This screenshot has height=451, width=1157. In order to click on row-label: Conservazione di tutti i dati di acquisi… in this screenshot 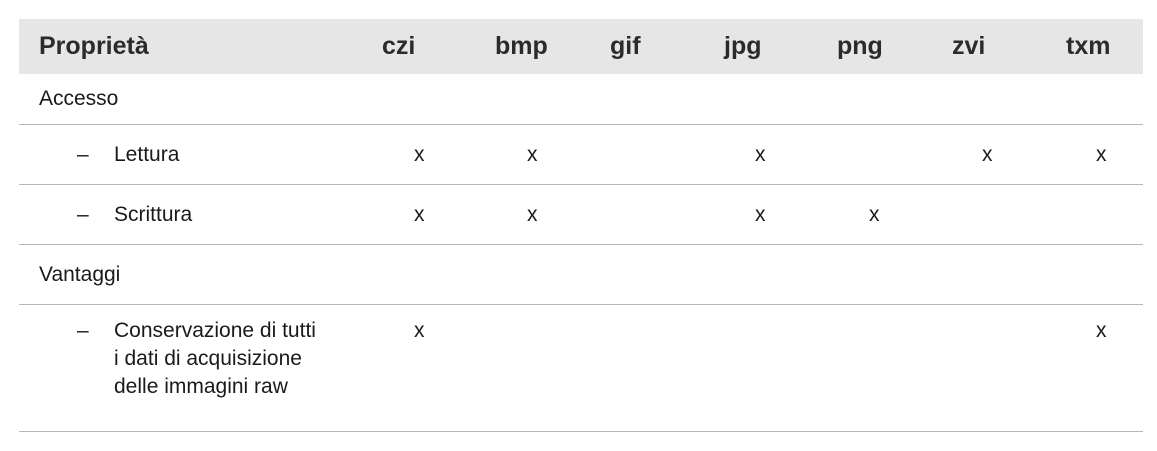, I will do `click(215, 359)`.